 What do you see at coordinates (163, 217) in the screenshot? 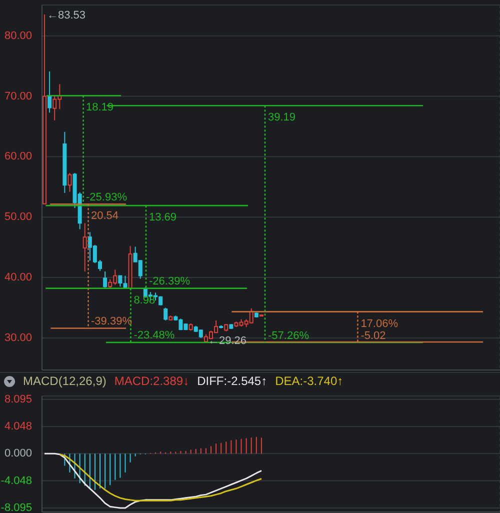
I see `annotation: 13.69` at bounding box center [163, 217].